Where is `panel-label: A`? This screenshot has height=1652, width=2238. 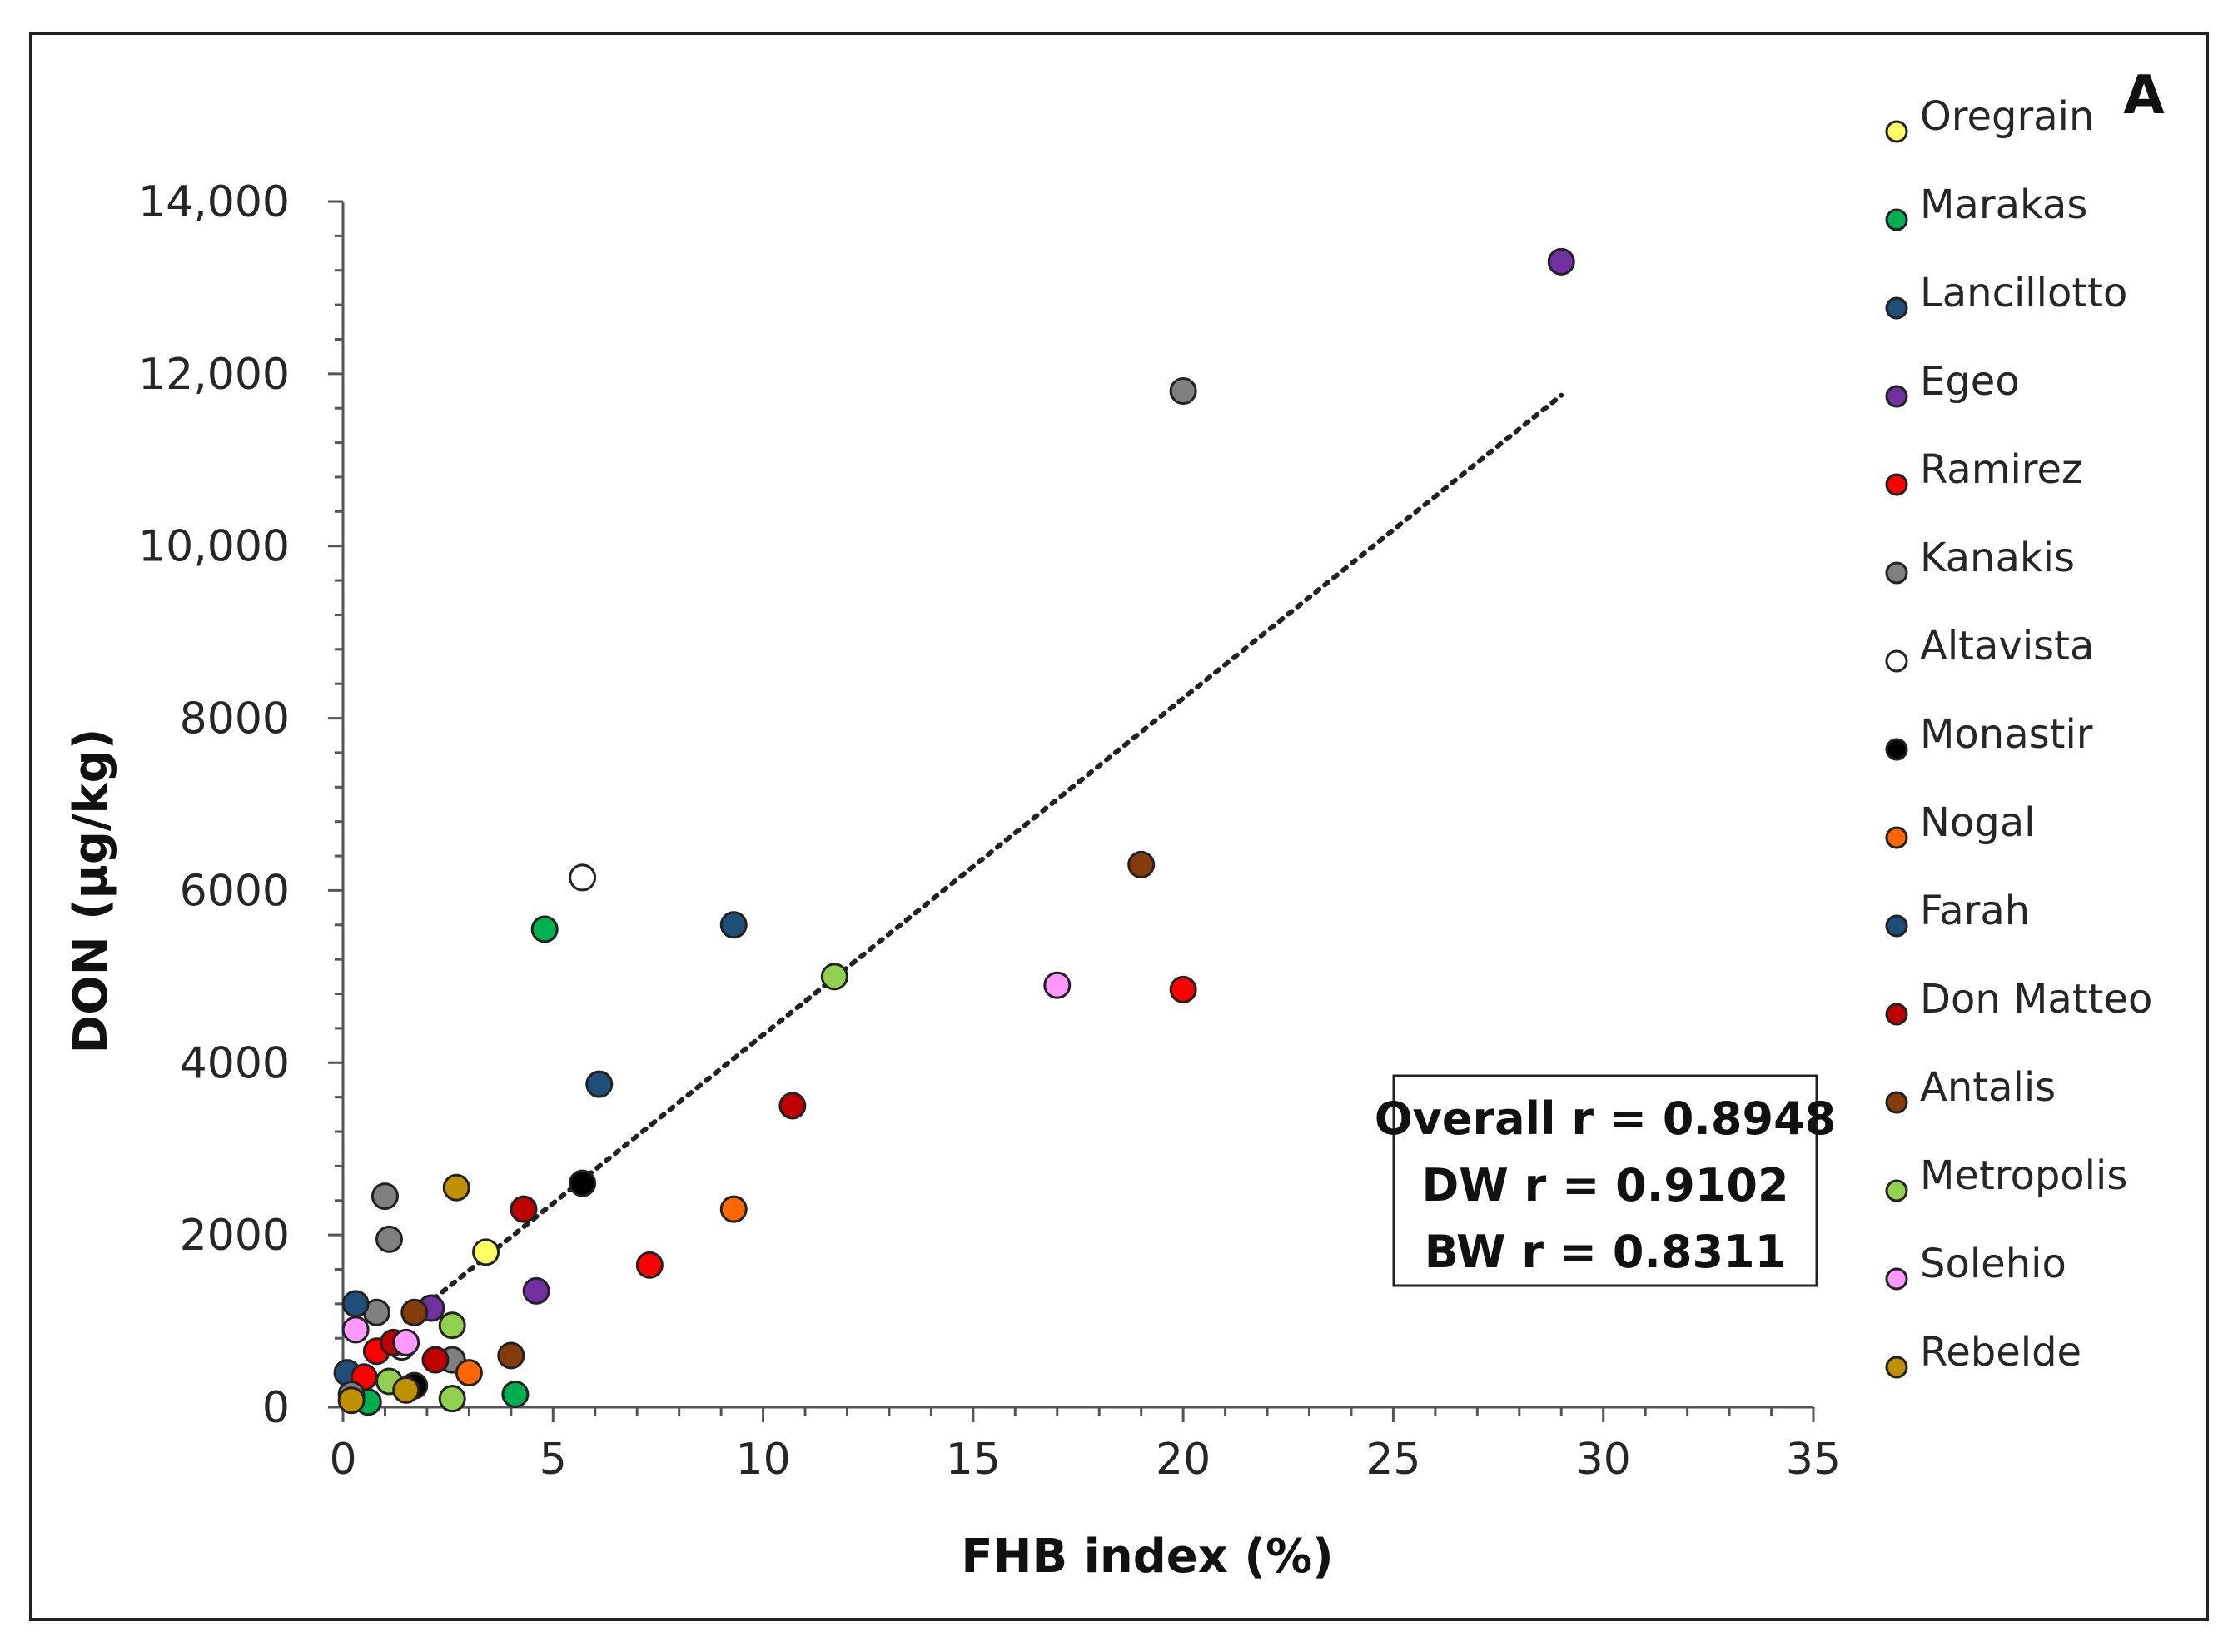
panel-label: A is located at coordinates (2144, 96).